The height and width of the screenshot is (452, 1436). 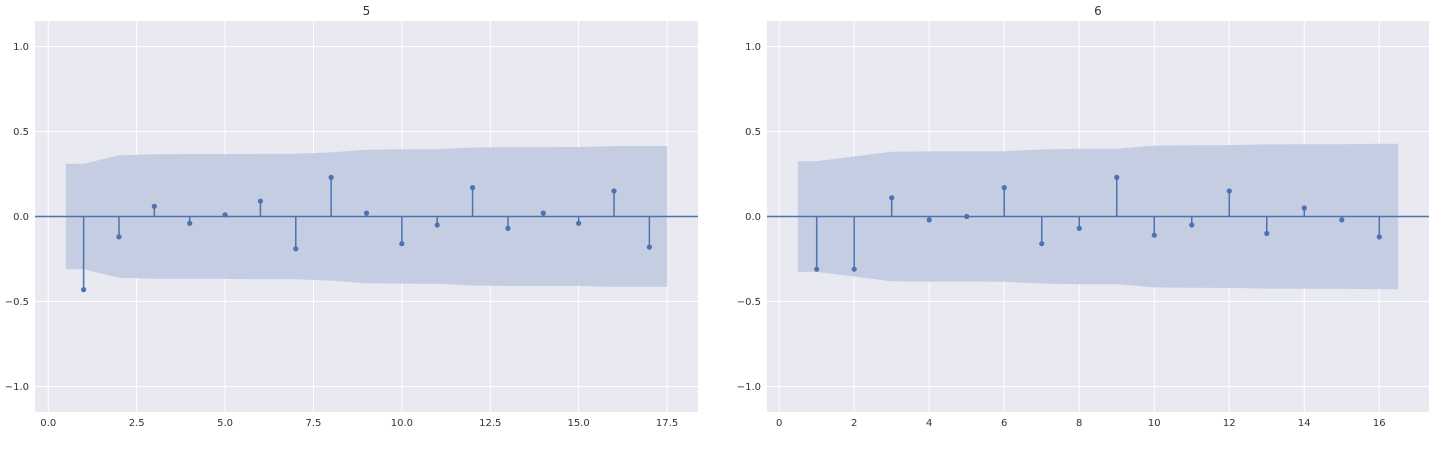 I want to click on x-tick-label: 12.5, so click(x=490, y=423).